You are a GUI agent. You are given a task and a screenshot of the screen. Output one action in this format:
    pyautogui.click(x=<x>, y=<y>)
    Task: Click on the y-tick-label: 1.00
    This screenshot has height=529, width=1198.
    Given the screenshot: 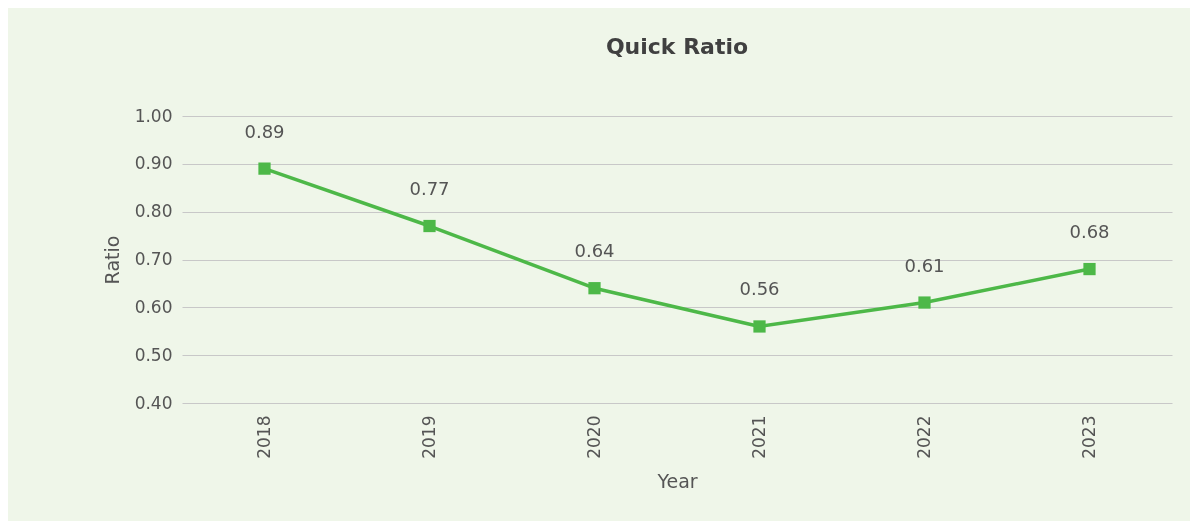 What is the action you would take?
    pyautogui.click(x=153, y=115)
    